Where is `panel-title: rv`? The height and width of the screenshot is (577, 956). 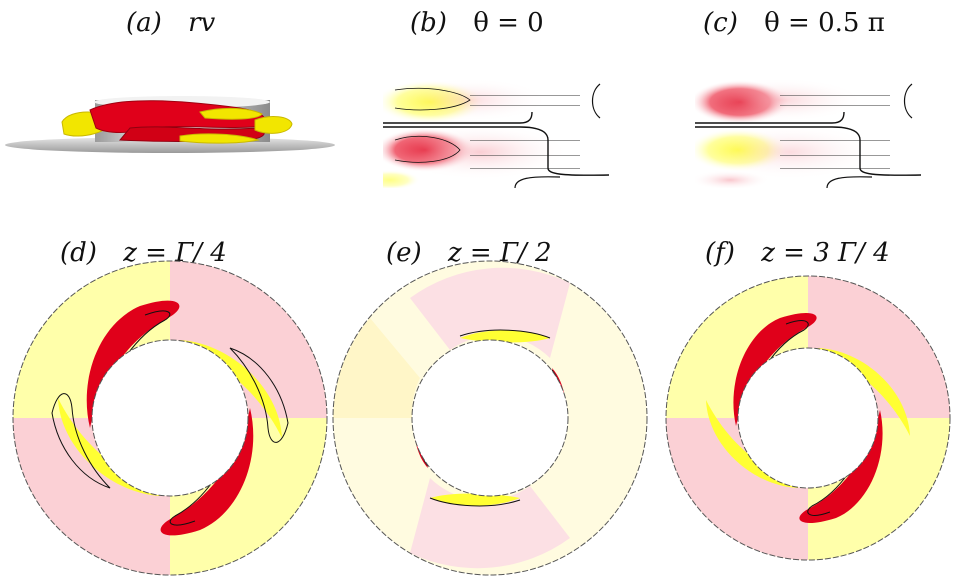
panel-title: rv is located at coordinates (202, 23).